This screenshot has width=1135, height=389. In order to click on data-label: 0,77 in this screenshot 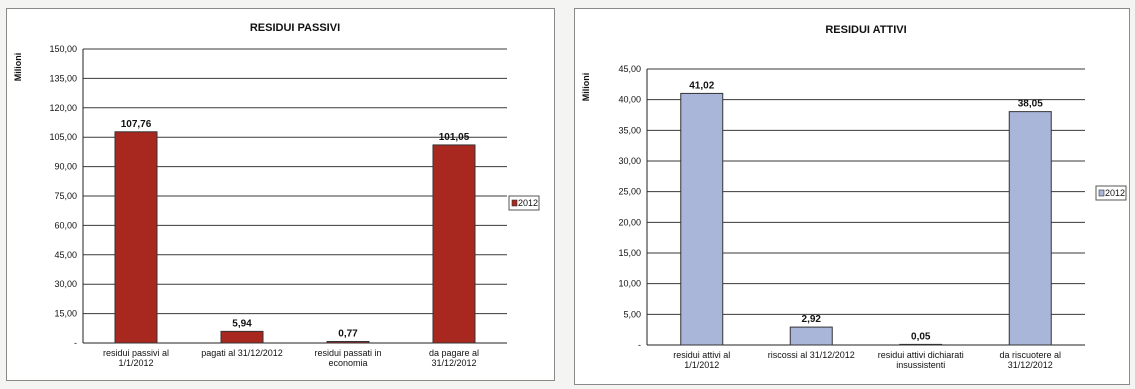, I will do `click(348, 333)`.